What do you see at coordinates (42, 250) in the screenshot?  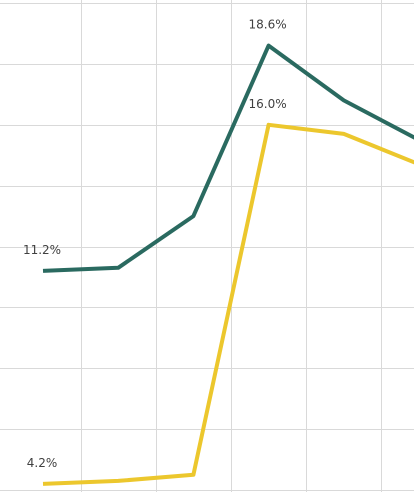 I see `data-label: 11.2%` at bounding box center [42, 250].